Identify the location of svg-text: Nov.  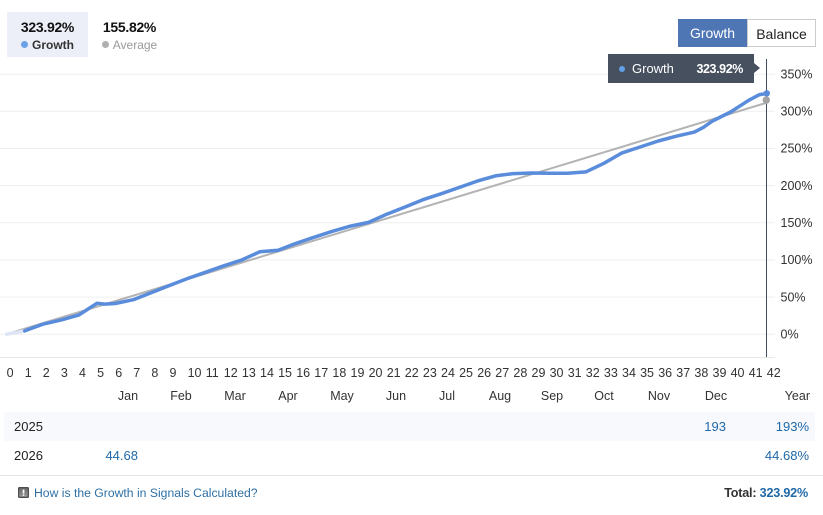
(659, 396).